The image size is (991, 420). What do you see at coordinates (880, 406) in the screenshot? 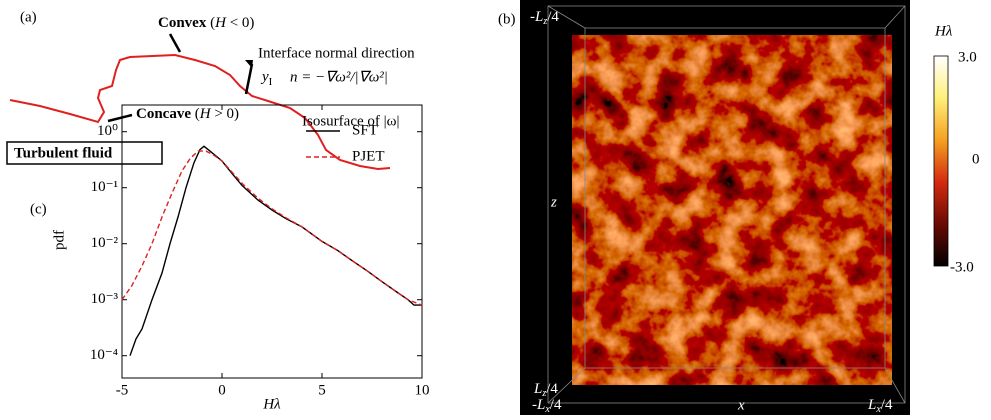
I see `x-right-label: Lx/4` at bounding box center [880, 406].